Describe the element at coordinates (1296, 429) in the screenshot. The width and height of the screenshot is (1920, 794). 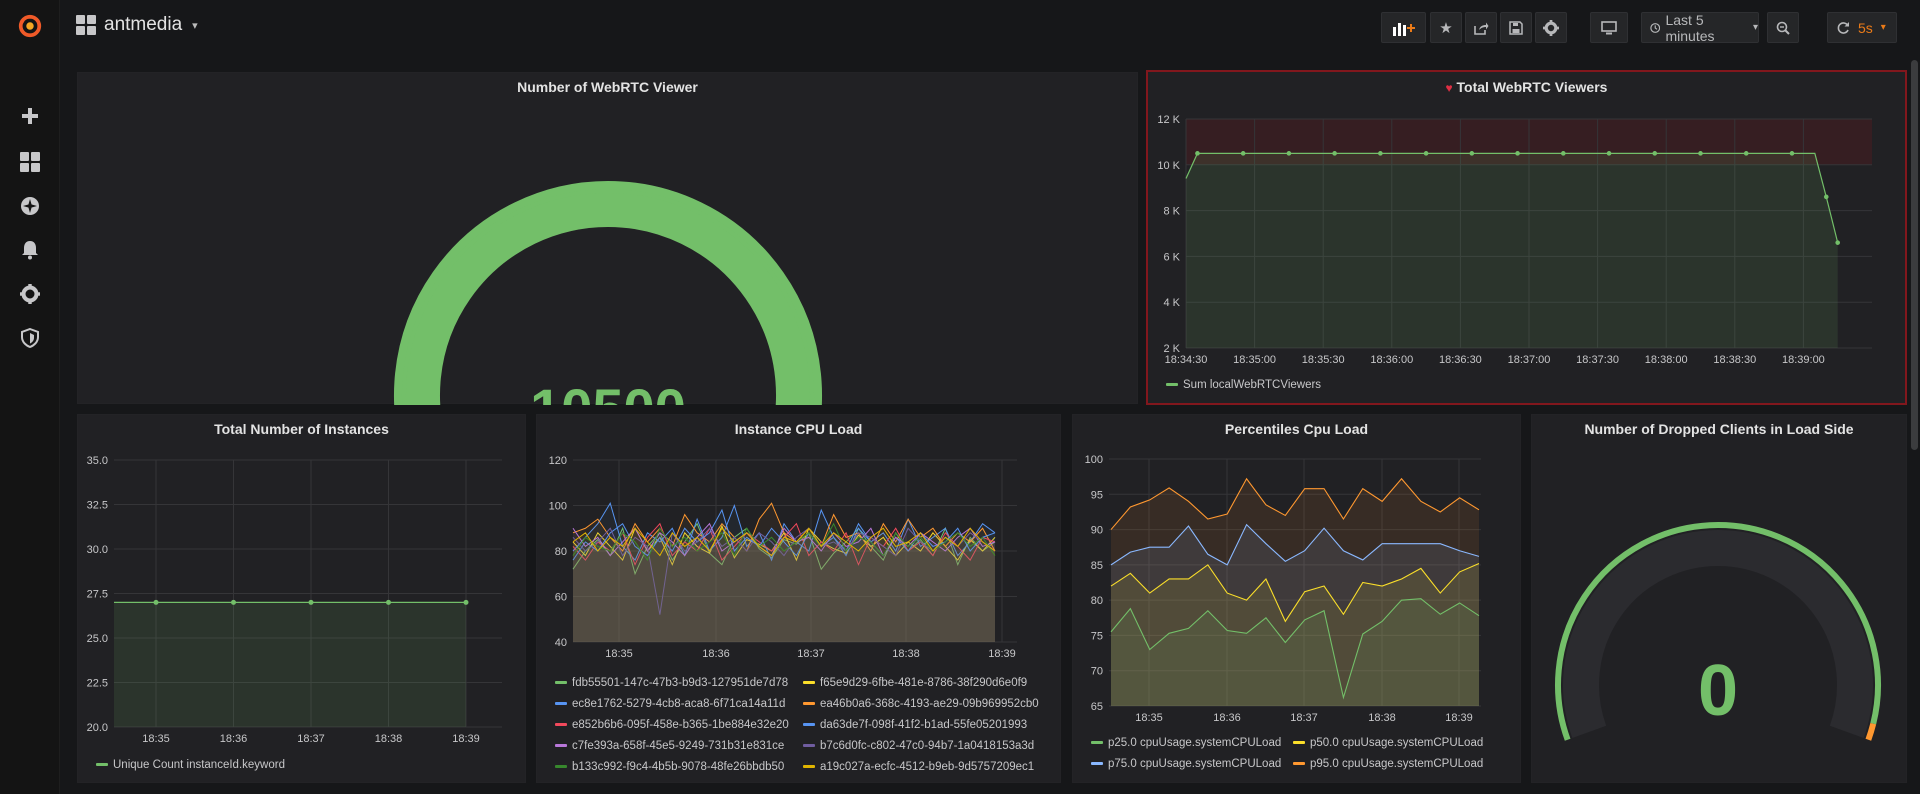
I see `panel-title: Percentiles Cpu Load` at that location.